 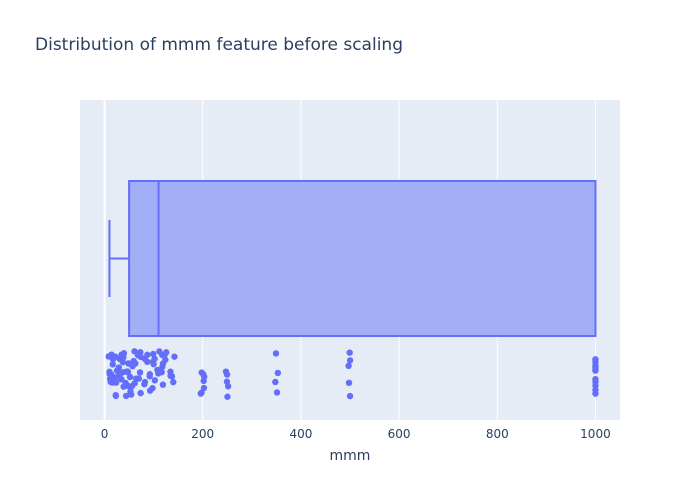 I want to click on x-tick-label: 400, so click(x=300, y=434).